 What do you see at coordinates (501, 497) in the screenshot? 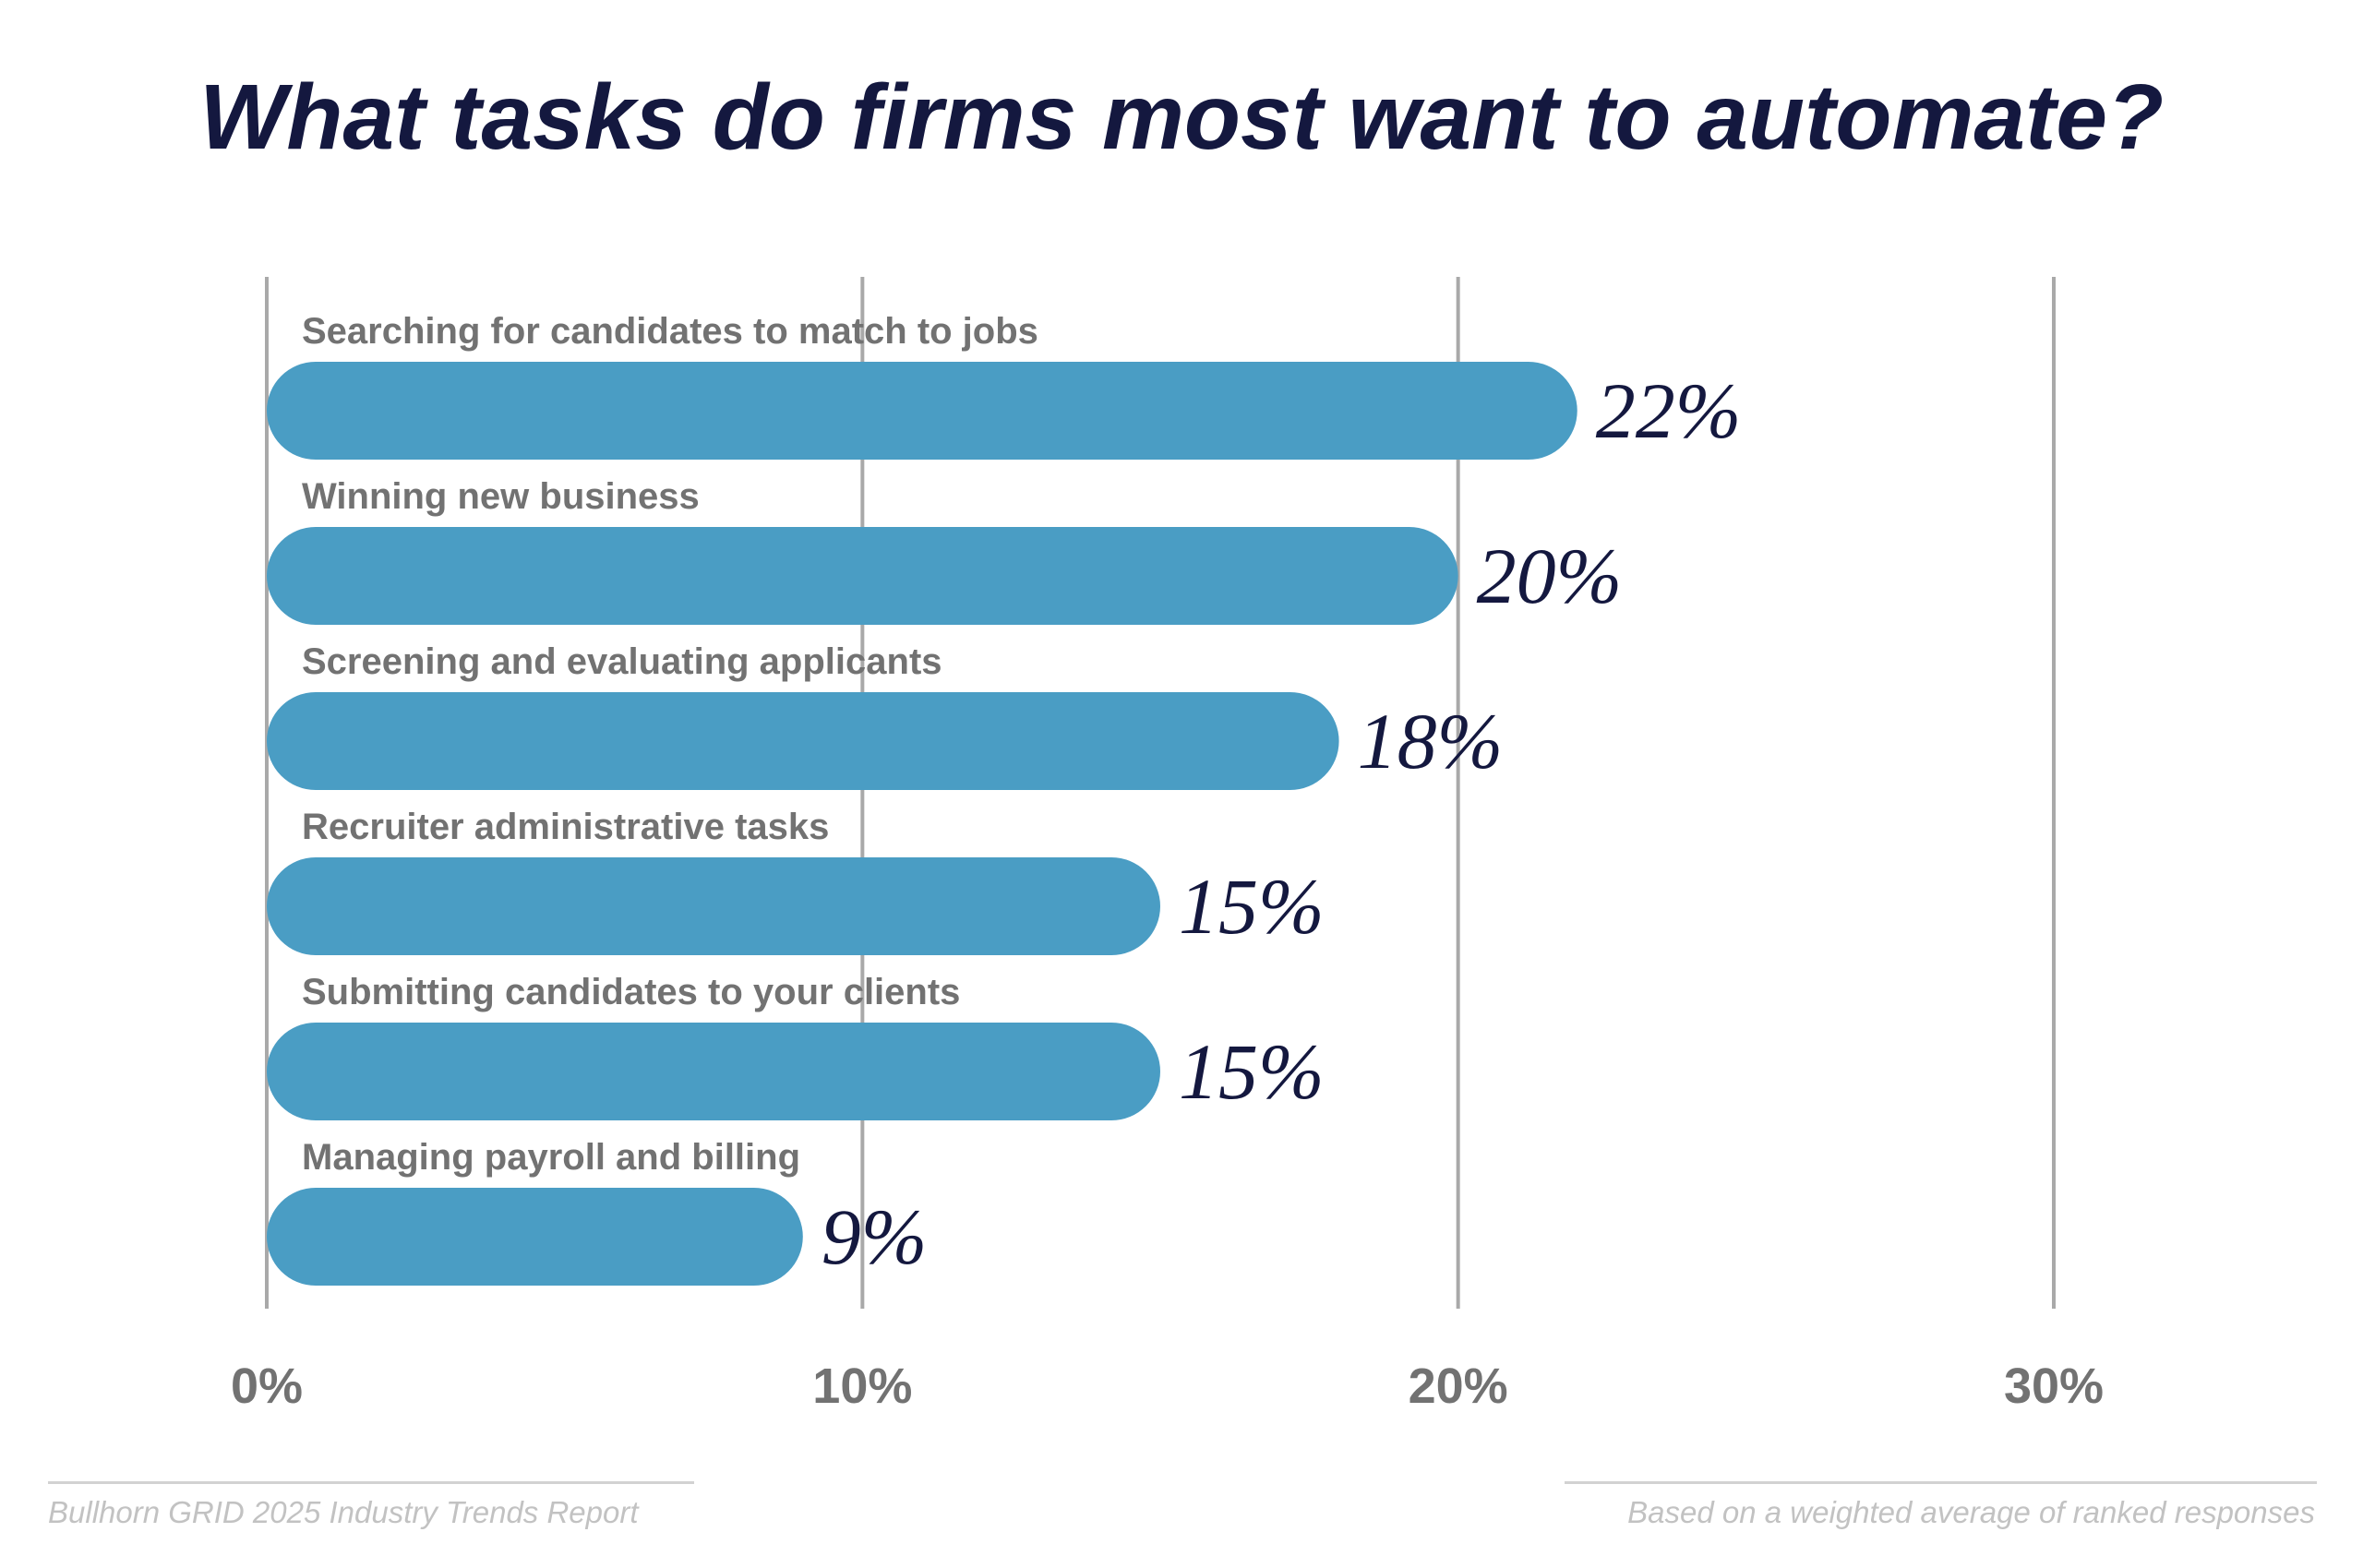
I see `category-label-2: Winning new business` at bounding box center [501, 497].